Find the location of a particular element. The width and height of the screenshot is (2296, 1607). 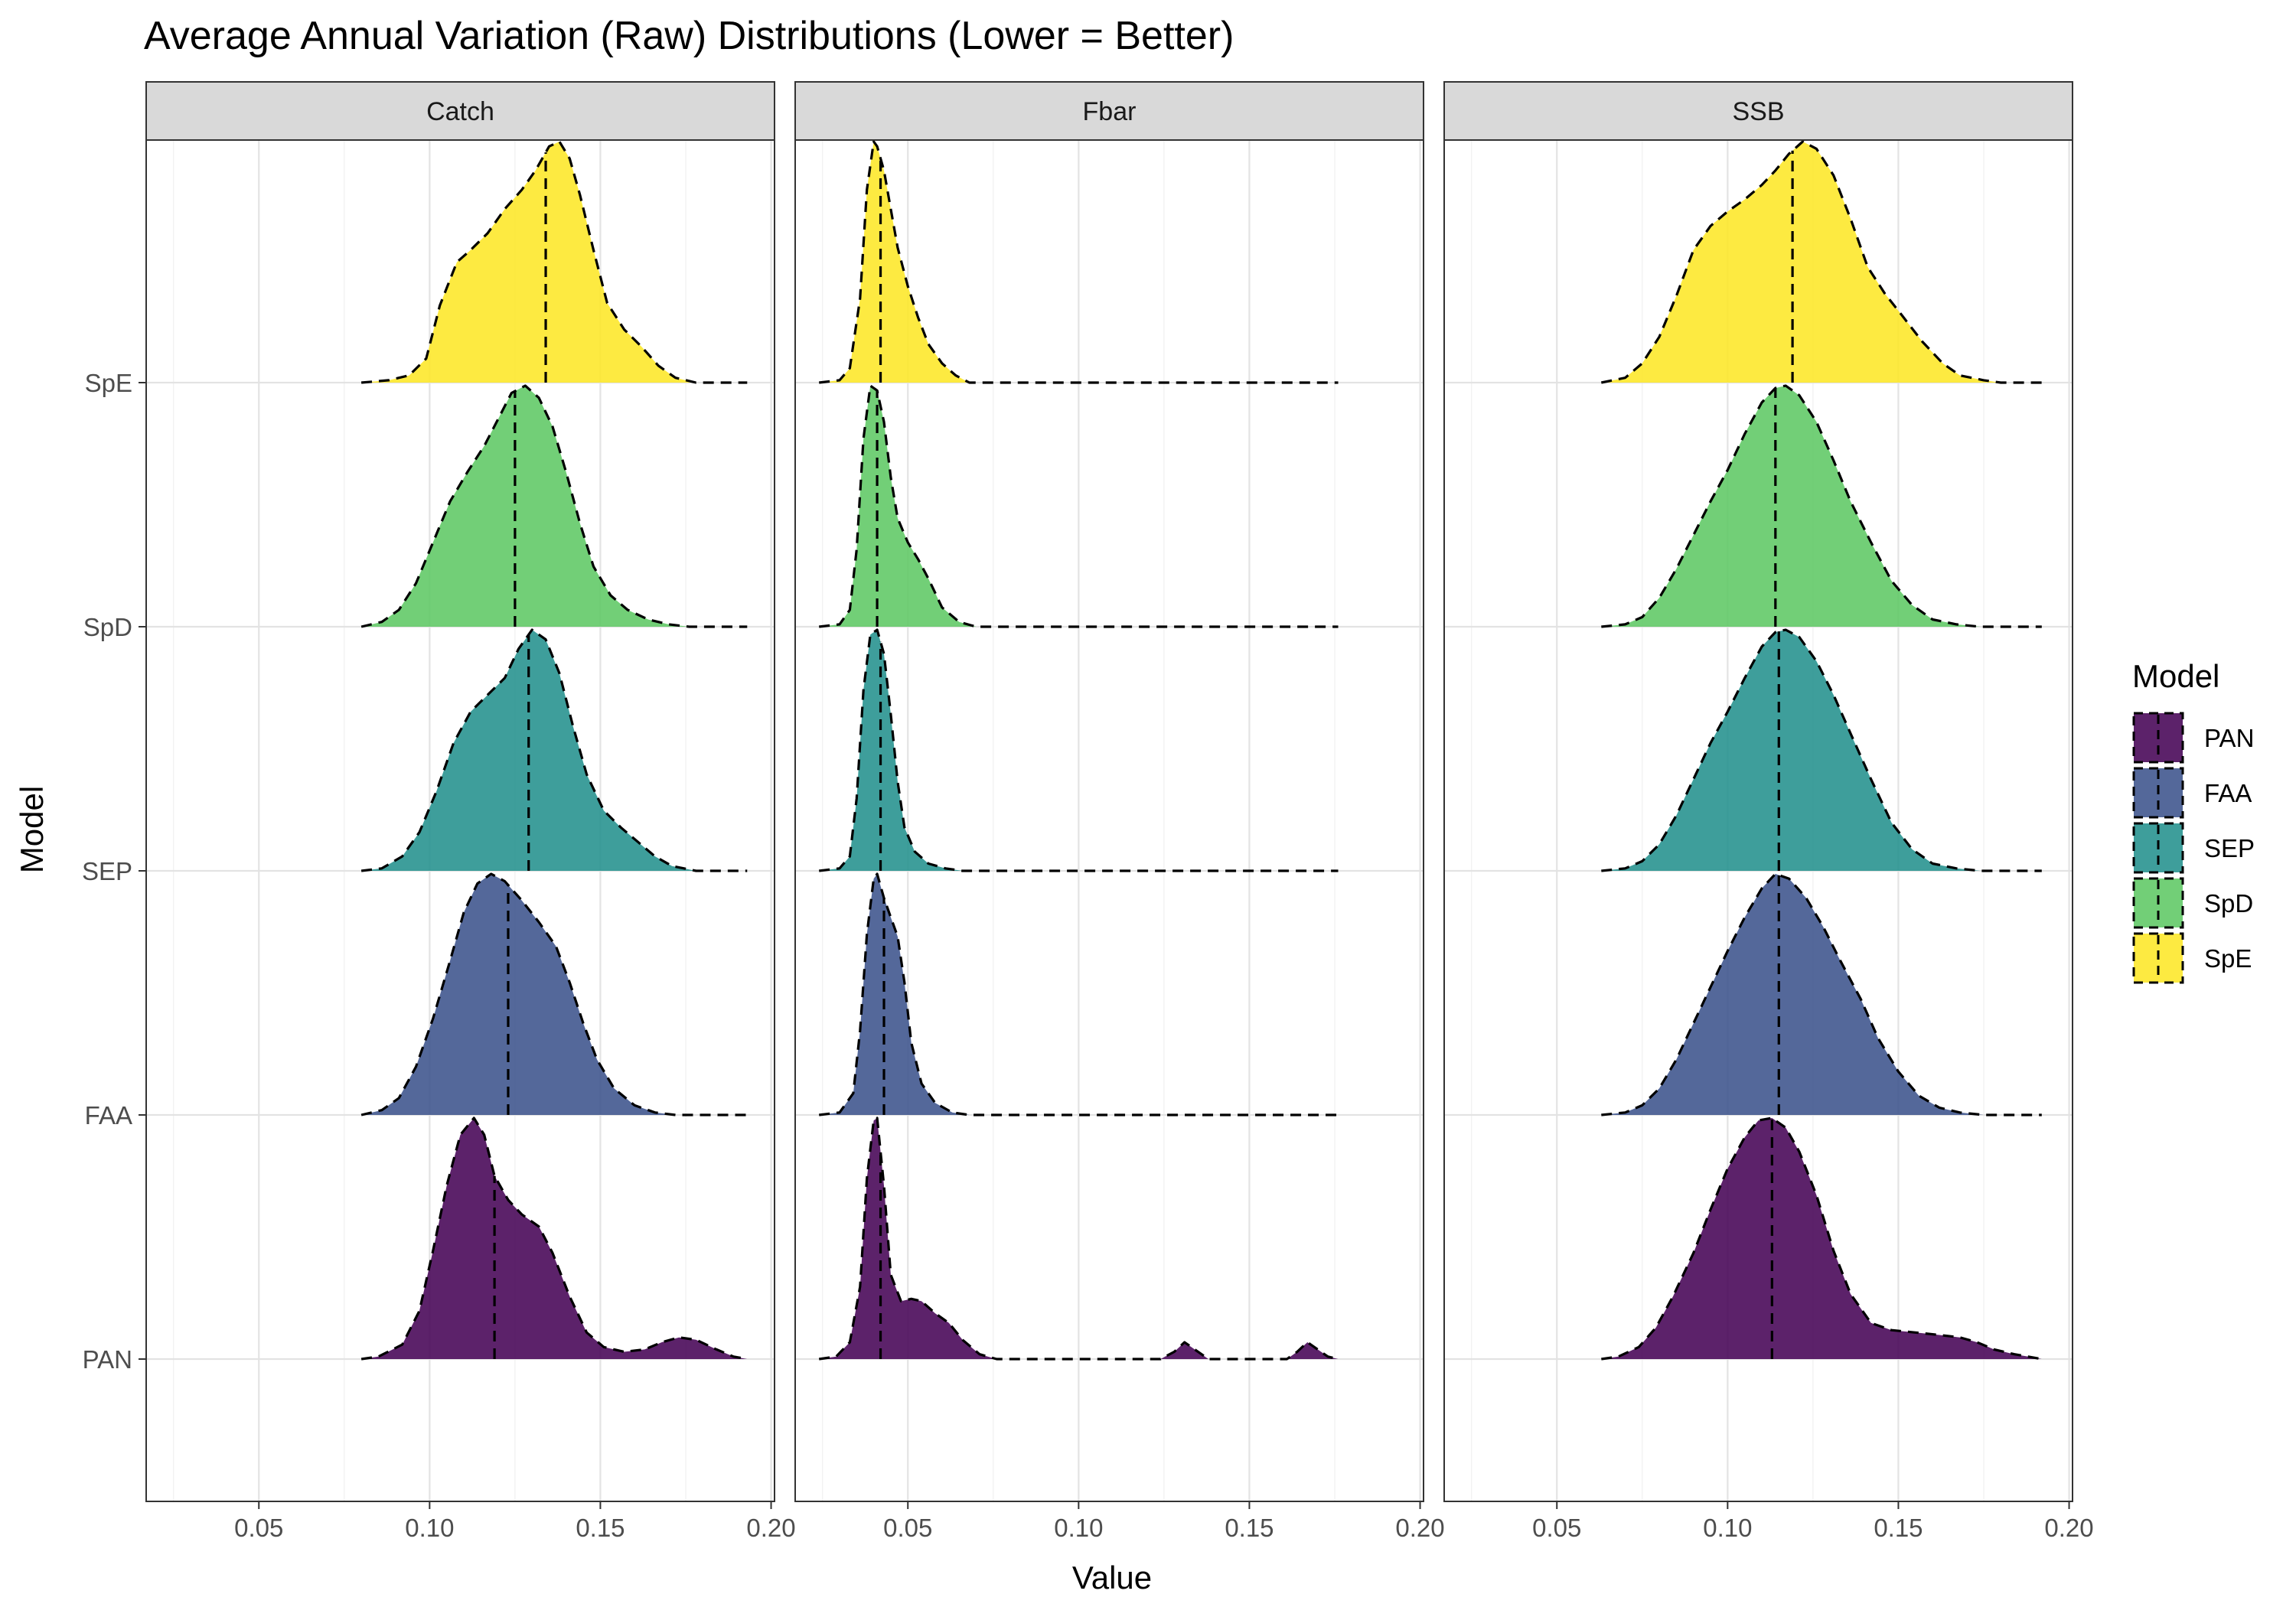

y-tick-label: SpE is located at coordinates (108, 383).